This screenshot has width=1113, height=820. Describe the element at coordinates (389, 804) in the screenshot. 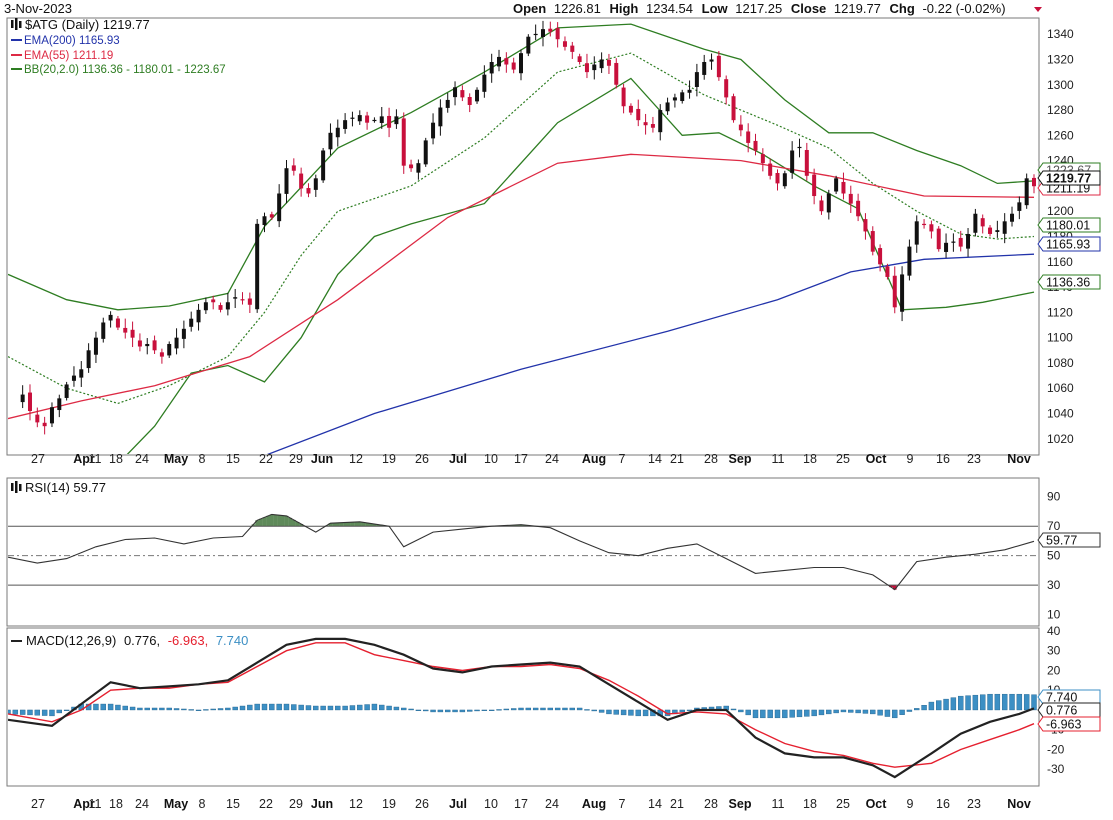

I see `x-axis-label: 19` at that location.